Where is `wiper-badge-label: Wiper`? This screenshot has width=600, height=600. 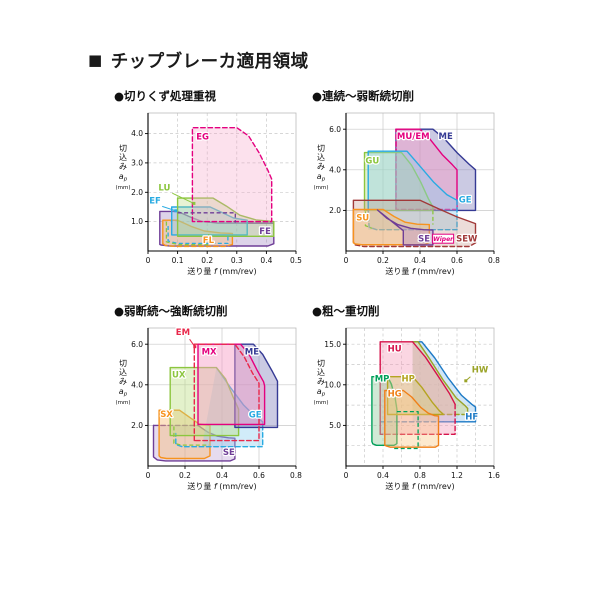 wiper-badge-label: Wiper is located at coordinates (443, 239).